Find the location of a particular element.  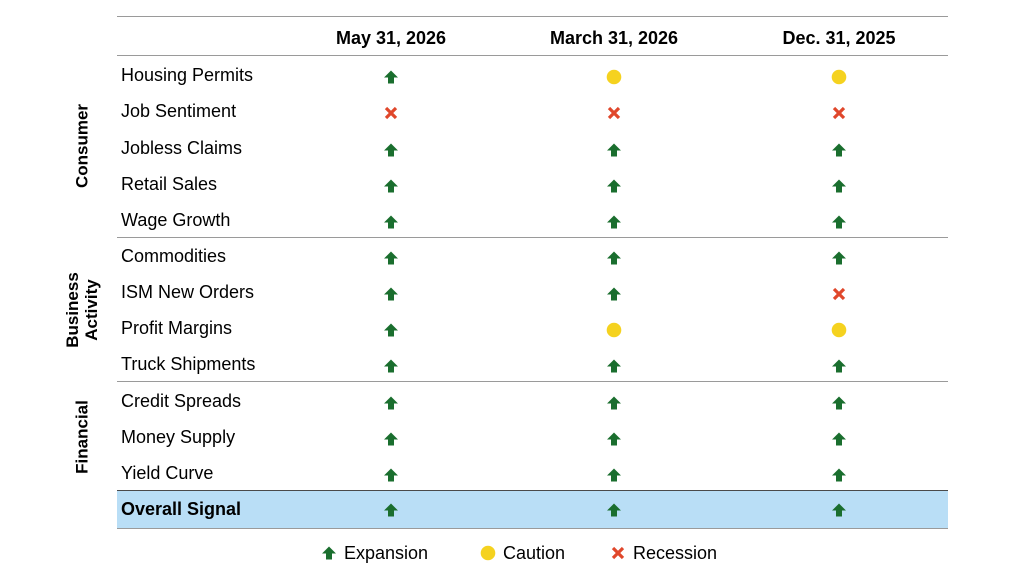

indicator-label: Profit Margins is located at coordinates (177, 328).